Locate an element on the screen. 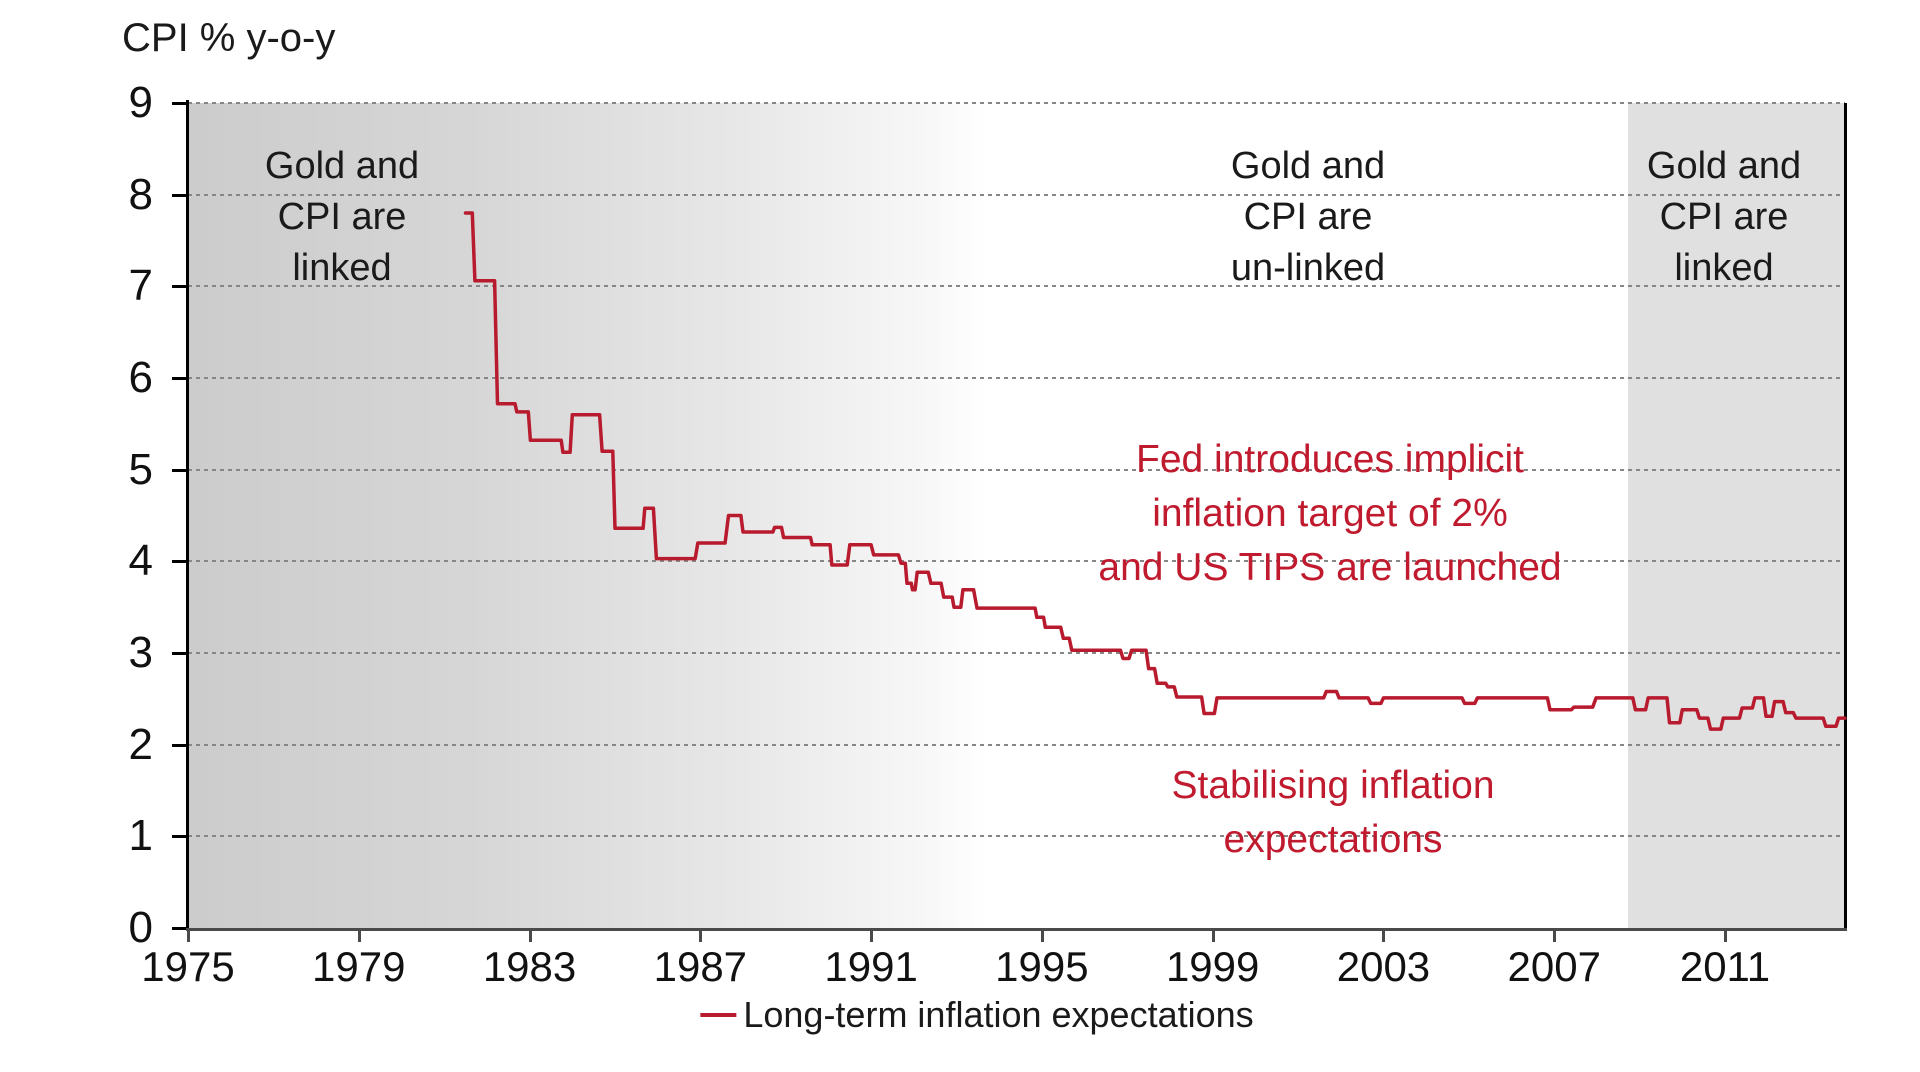 The image size is (1920, 1072). x-axis-line is located at coordinates (1016, 929).